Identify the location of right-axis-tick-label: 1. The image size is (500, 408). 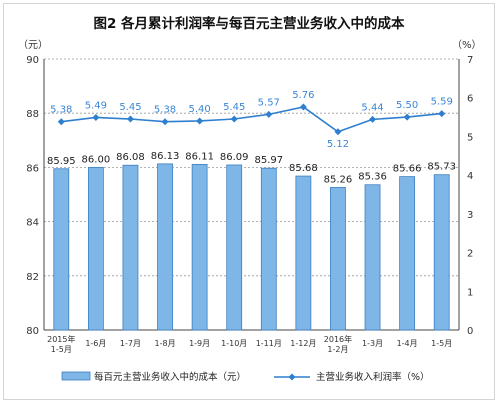
(470, 292).